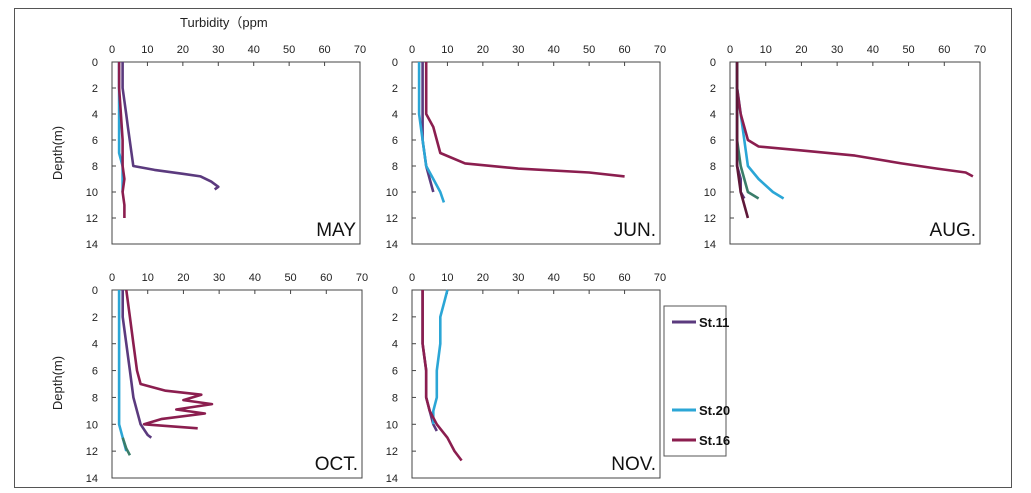 This screenshot has width=1031, height=493. What do you see at coordinates (633, 464) in the screenshot?
I see `panel-month-label: NOV.` at bounding box center [633, 464].